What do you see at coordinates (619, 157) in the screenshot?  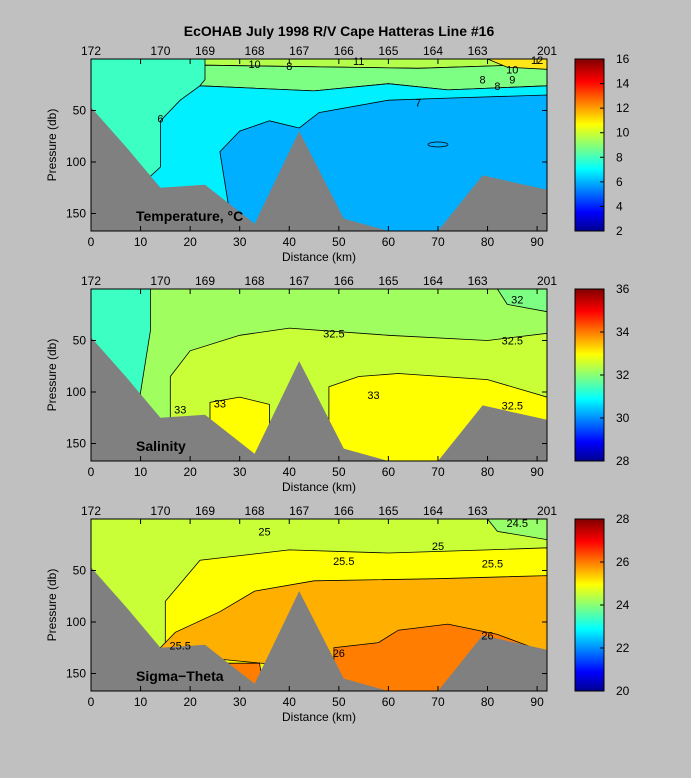 I see `colorbar-tick-label: 8` at bounding box center [619, 157].